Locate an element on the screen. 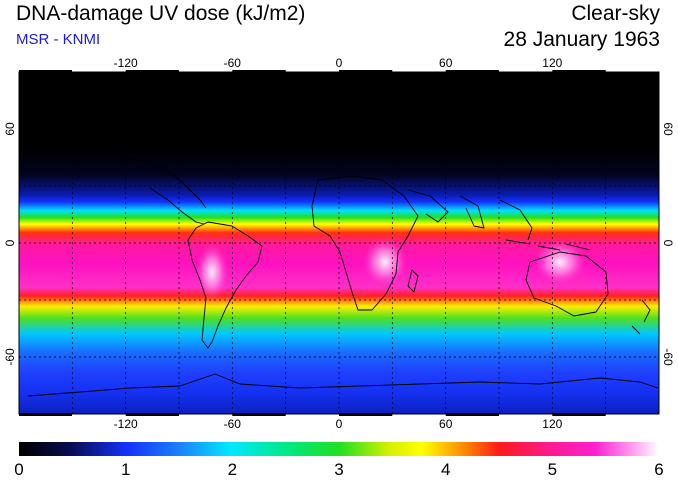 This screenshot has width=678, height=480. colorbar-label: 2 is located at coordinates (232, 469).